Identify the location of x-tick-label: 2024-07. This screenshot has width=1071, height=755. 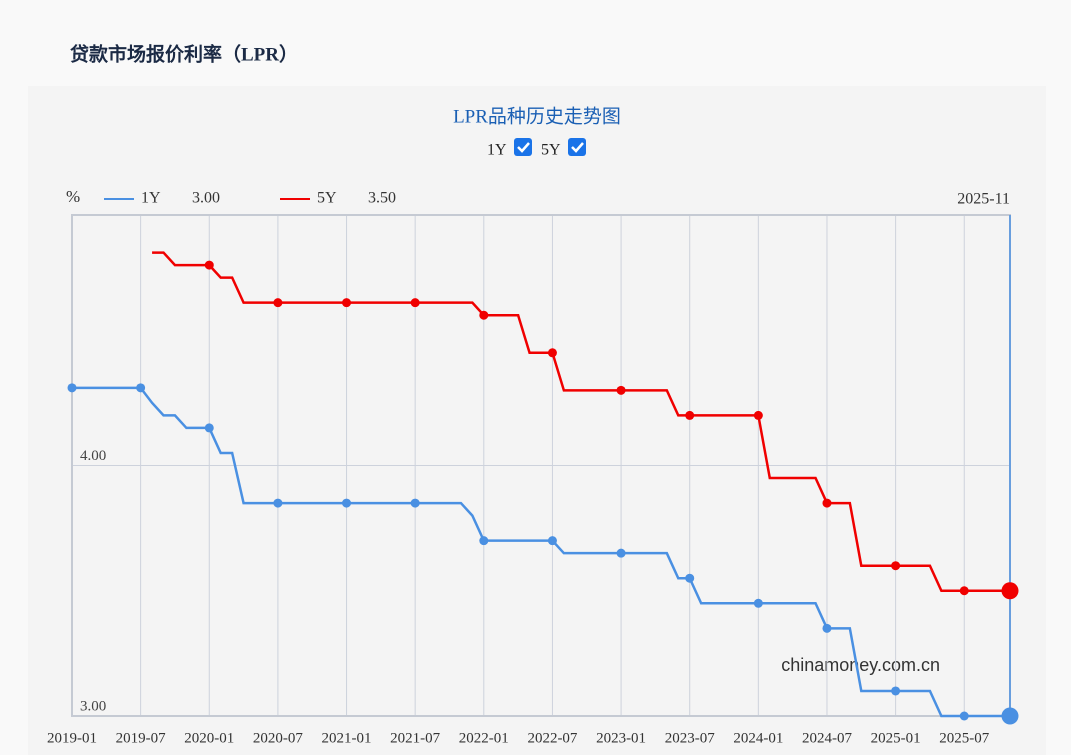
(827, 738).